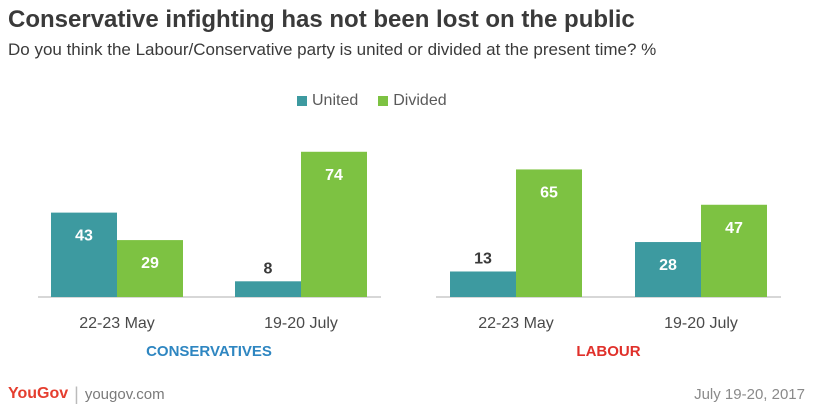  I want to click on legend-item-united: United, so click(327, 101).